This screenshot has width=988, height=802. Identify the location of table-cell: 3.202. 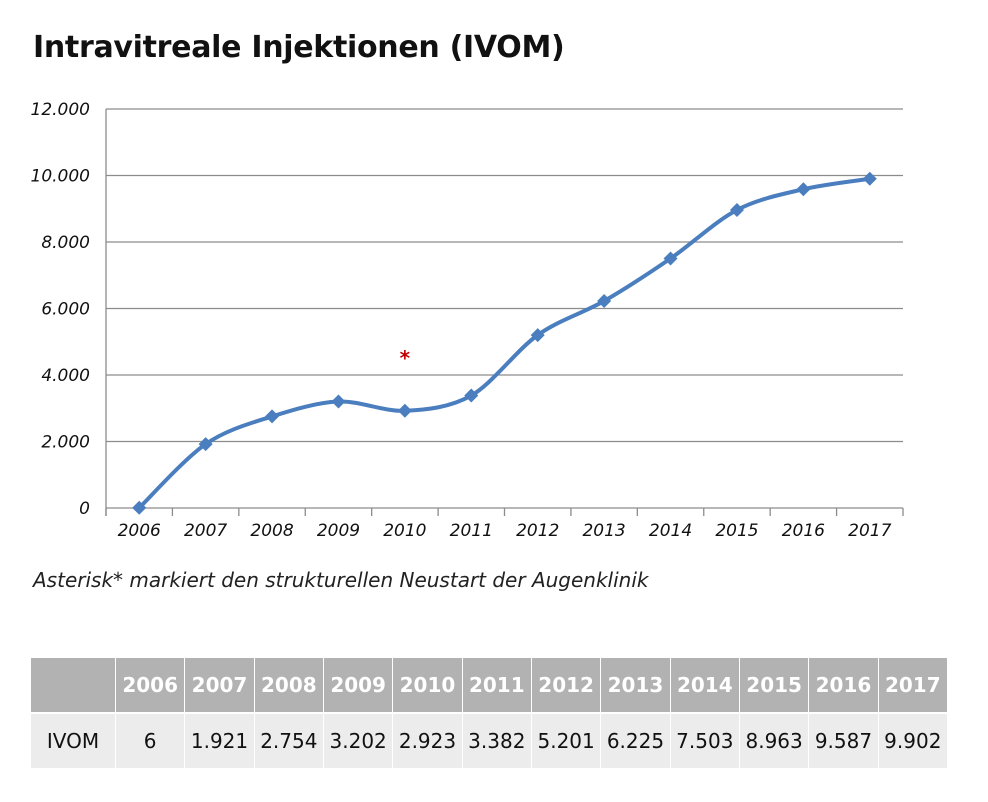
(358, 740).